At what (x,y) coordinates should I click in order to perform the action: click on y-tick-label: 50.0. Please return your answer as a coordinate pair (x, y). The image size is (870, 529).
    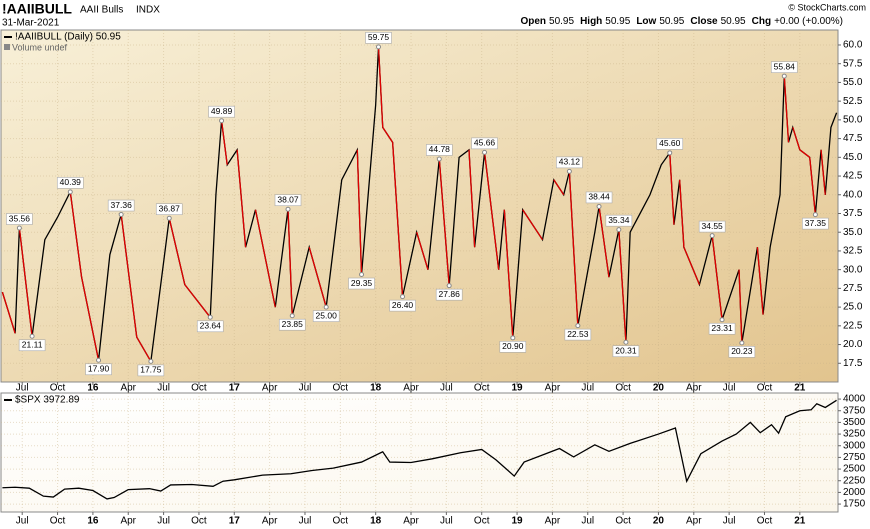
    Looking at the image, I should click on (853, 120).